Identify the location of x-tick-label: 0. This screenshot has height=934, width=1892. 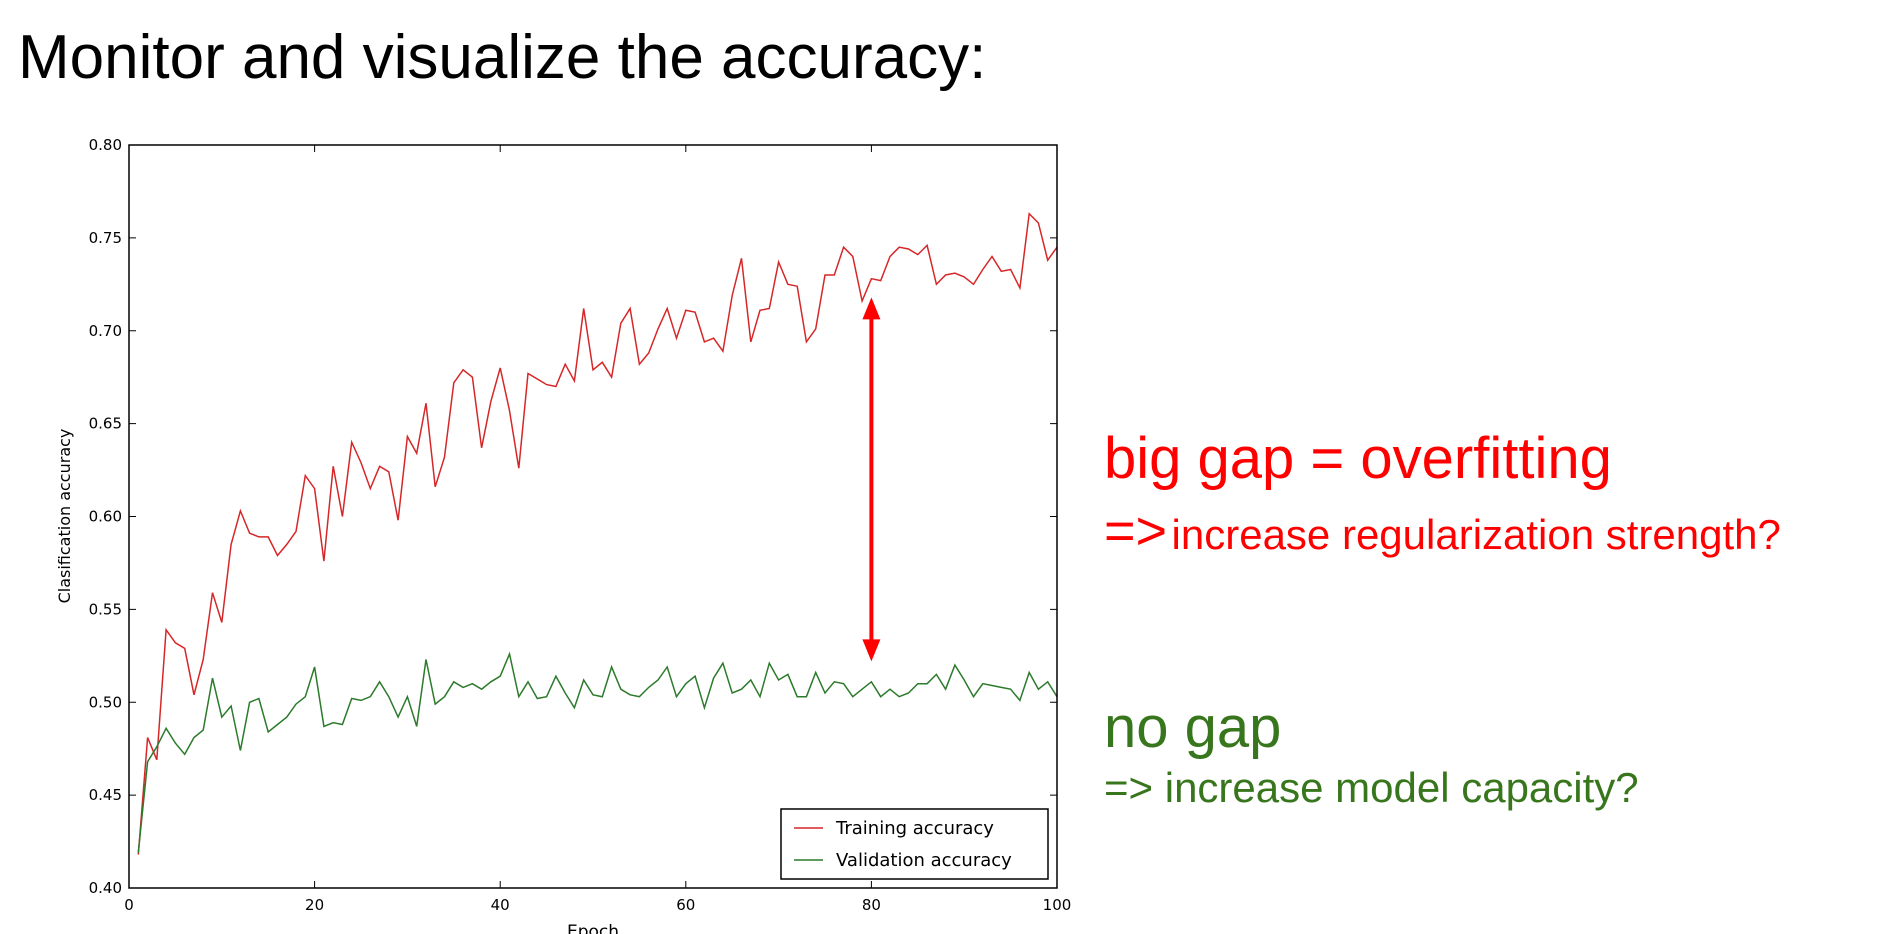
(129, 905).